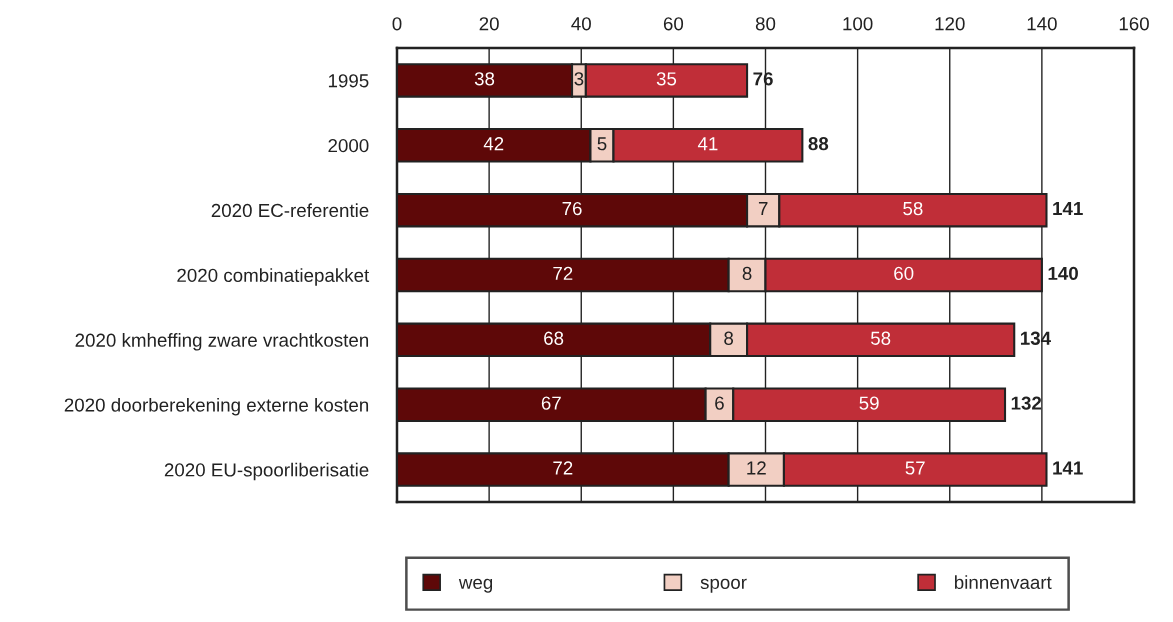  Describe the element at coordinates (858, 24) in the screenshot. I see `x-tick-label: 100` at that location.